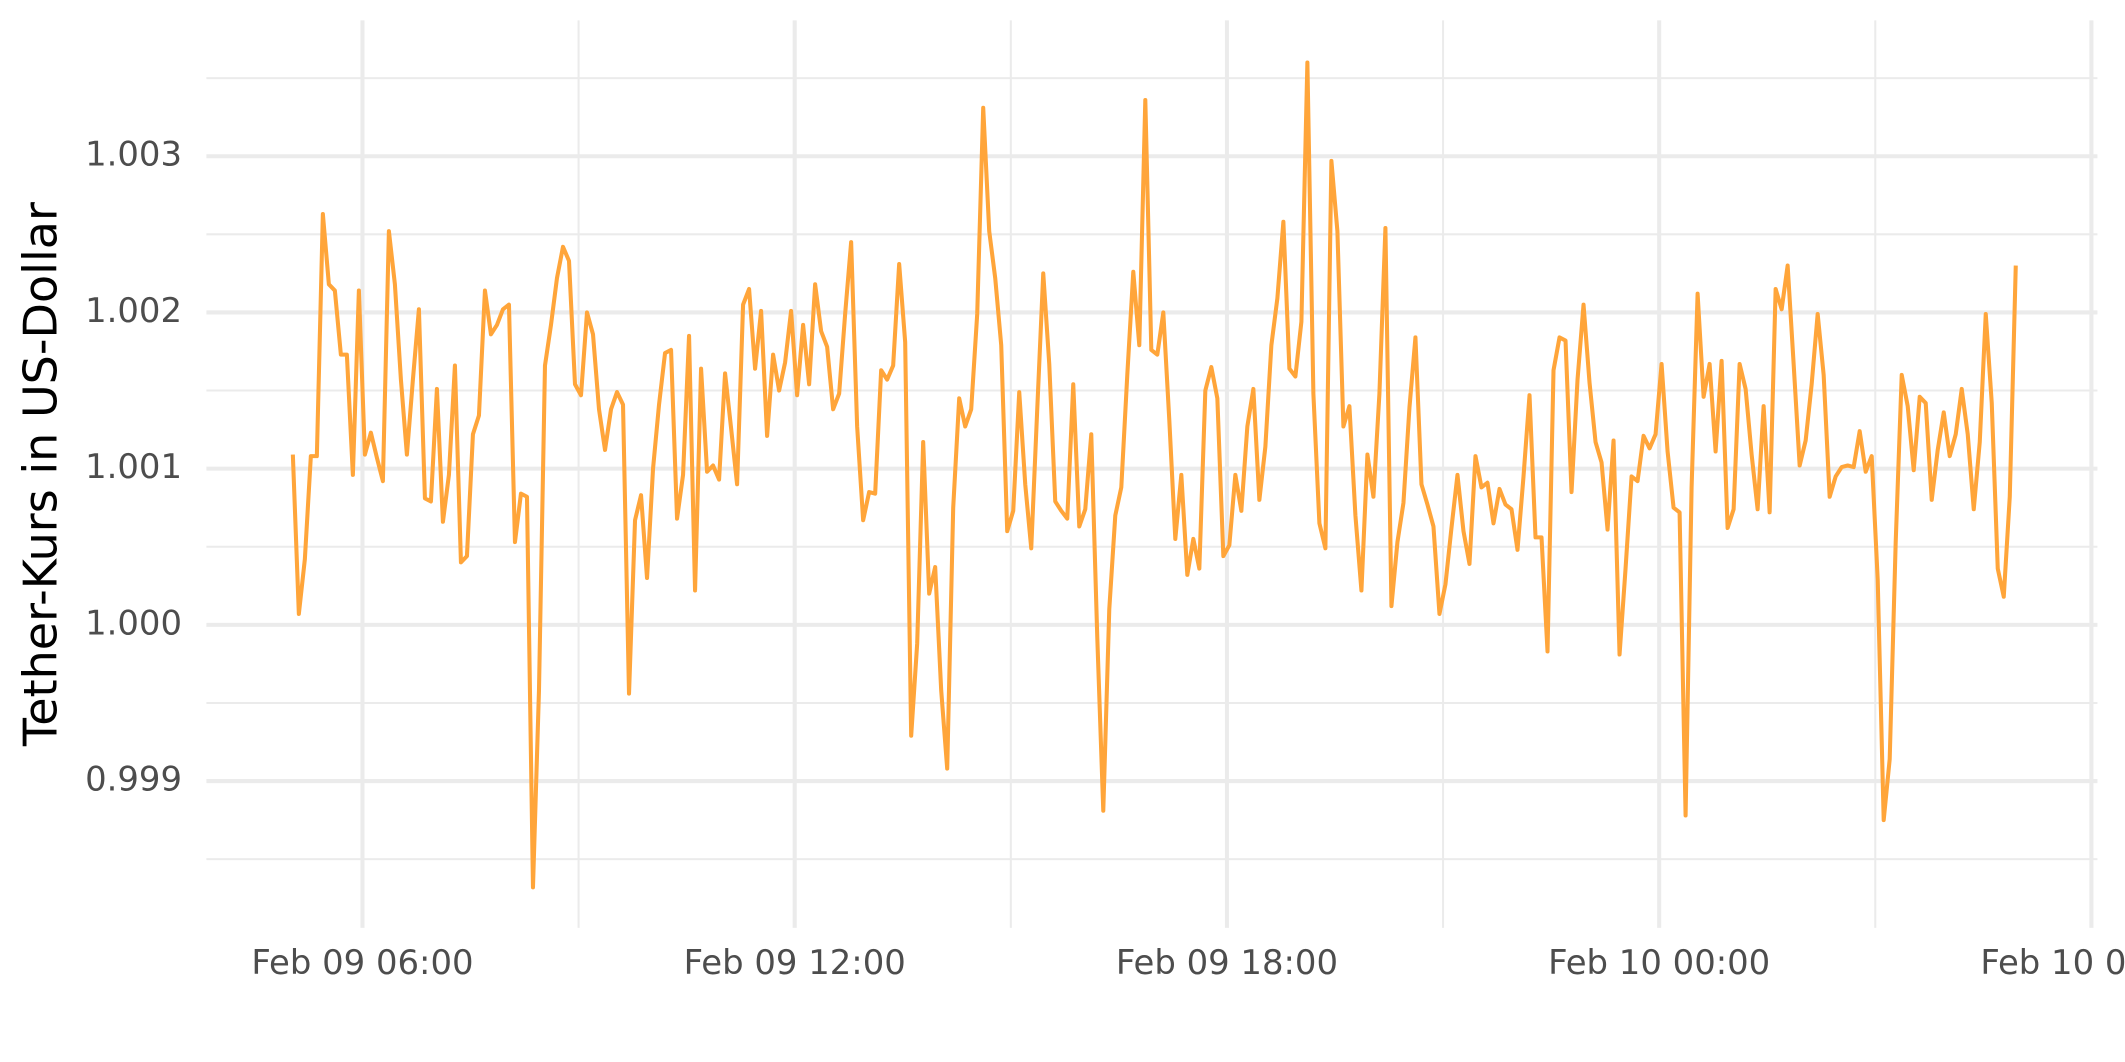  What do you see at coordinates (2052, 962) in the screenshot?
I see `x-tick-label: Feb 10 06:00` at bounding box center [2052, 962].